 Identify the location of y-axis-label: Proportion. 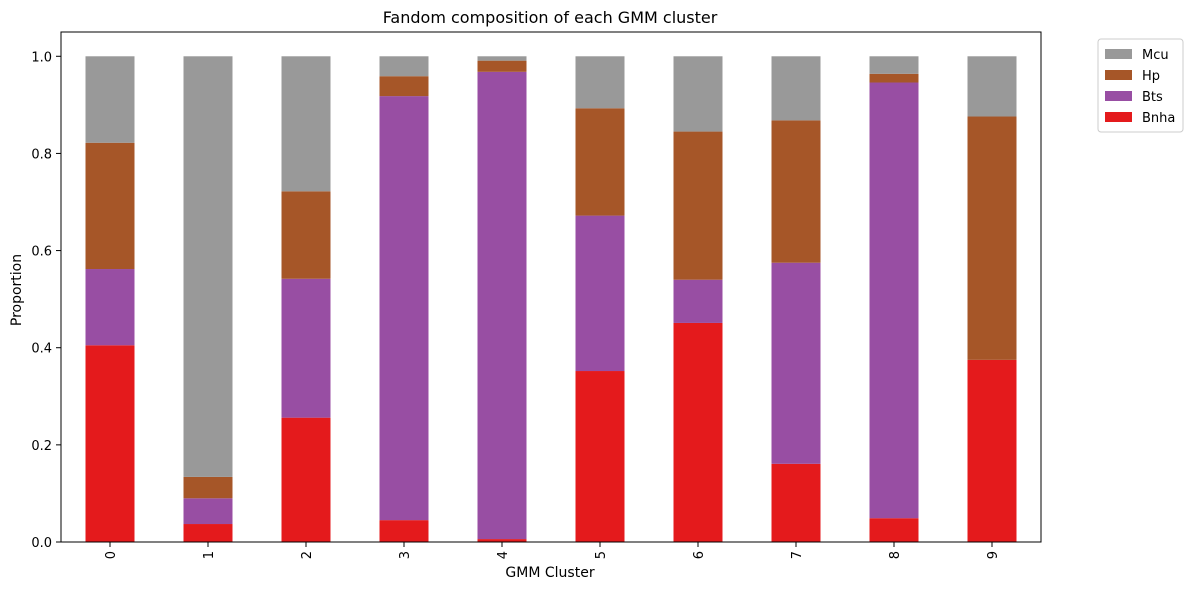
(17, 290).